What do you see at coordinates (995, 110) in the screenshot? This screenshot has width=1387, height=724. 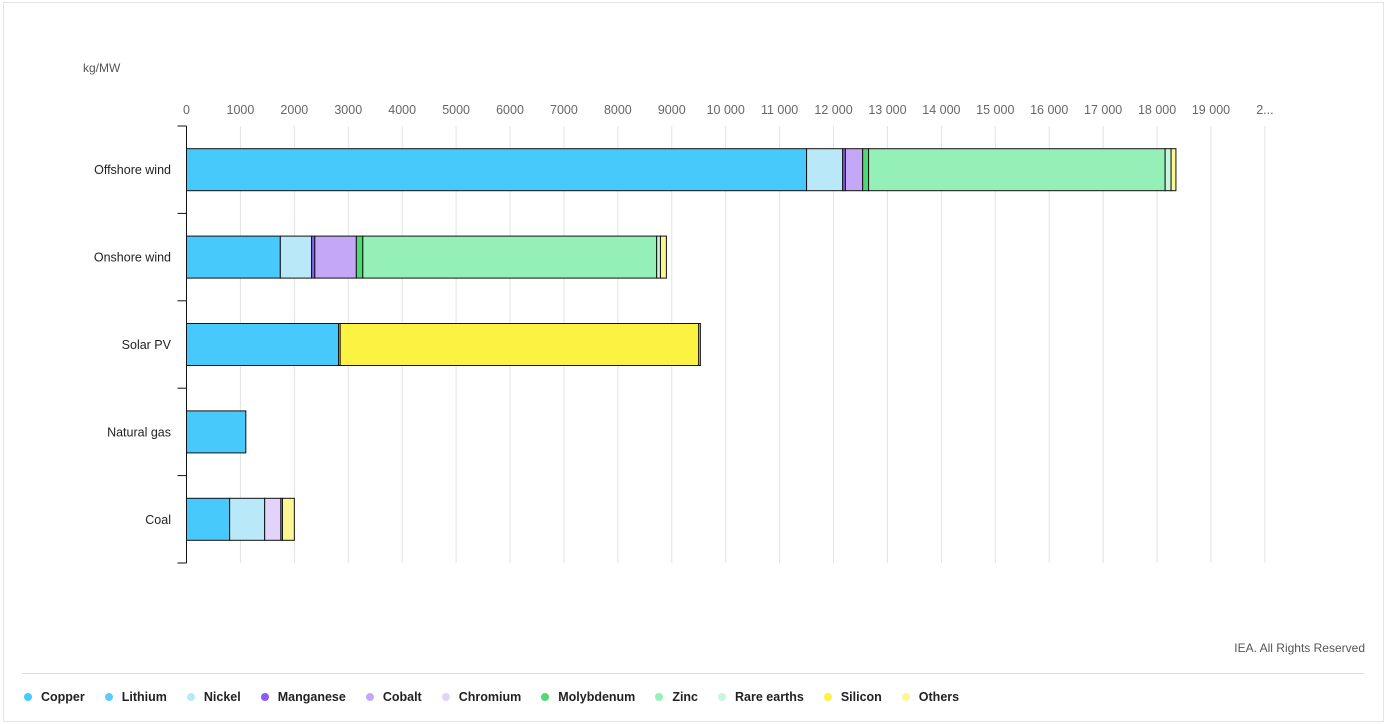 I see `x-tick-label: 15 000` at bounding box center [995, 110].